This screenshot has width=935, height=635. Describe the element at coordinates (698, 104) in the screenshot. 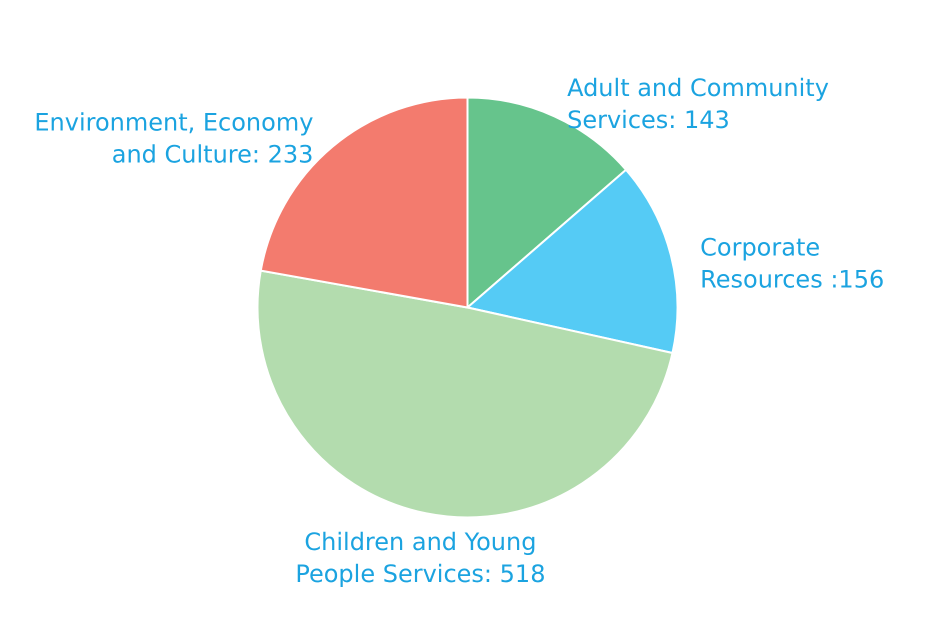

I see `slice-label: Adult and Community Services: 143` at that location.